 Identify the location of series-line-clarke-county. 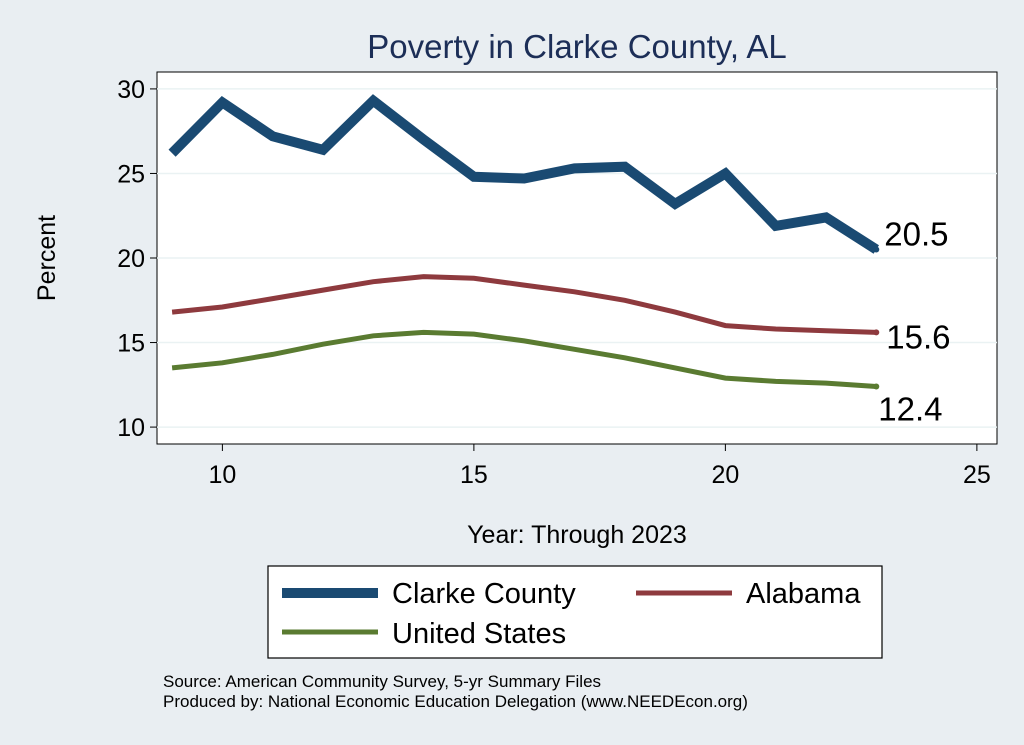
(523, 174).